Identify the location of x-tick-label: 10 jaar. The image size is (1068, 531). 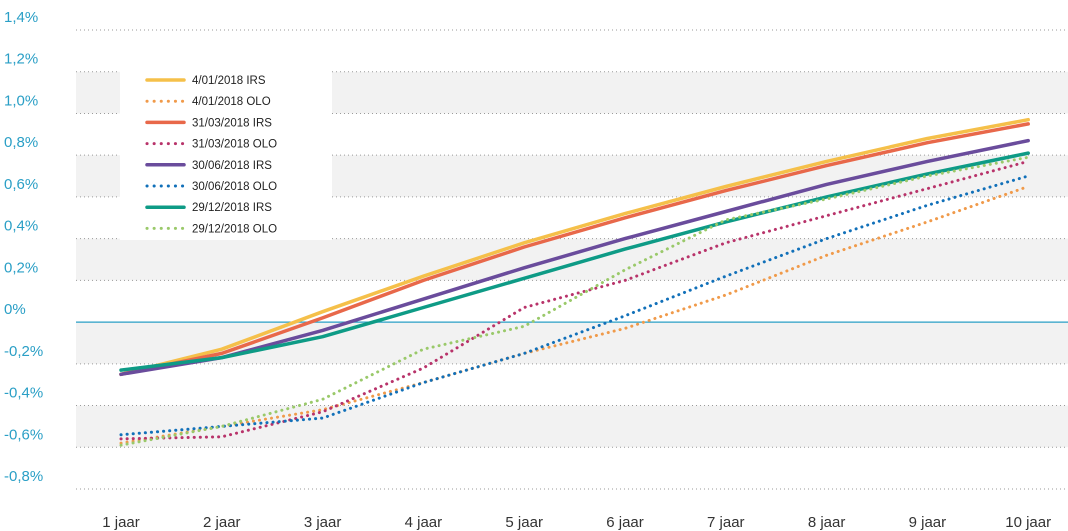
(1028, 522).